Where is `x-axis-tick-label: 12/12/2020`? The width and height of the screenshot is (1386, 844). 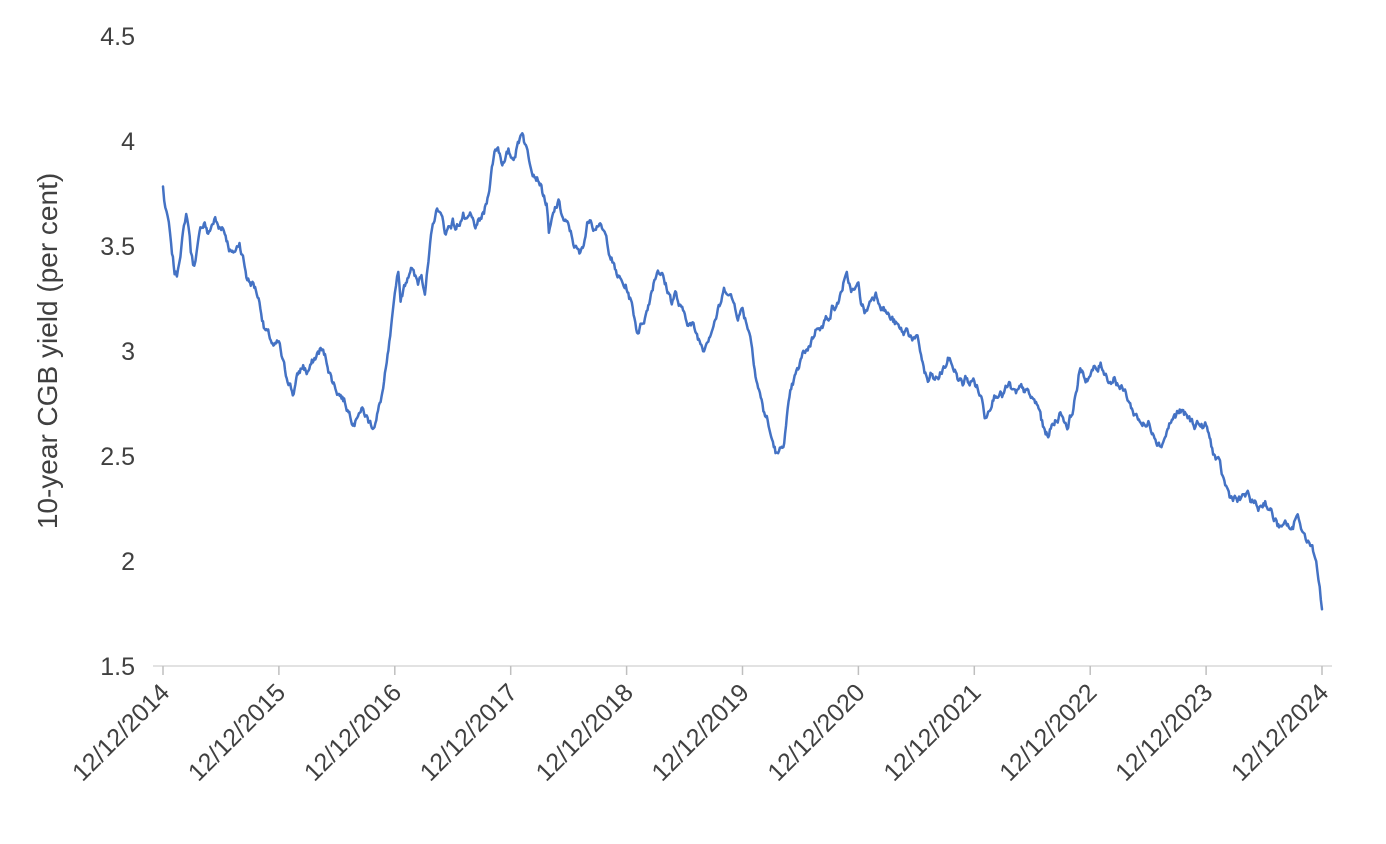 x-axis-tick-label: 12/12/2020 is located at coordinates (816, 732).